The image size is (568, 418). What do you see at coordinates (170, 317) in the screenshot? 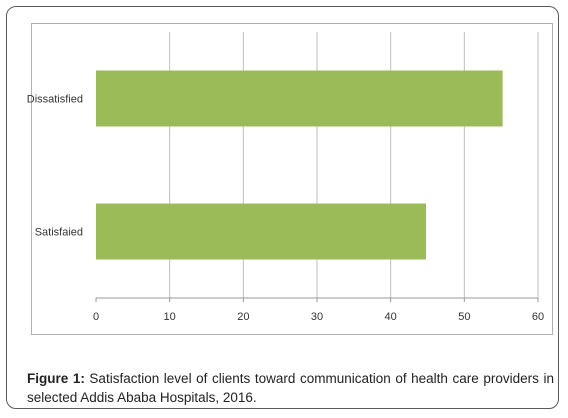
I see `x-tick-label-10: 10` at bounding box center [170, 317].